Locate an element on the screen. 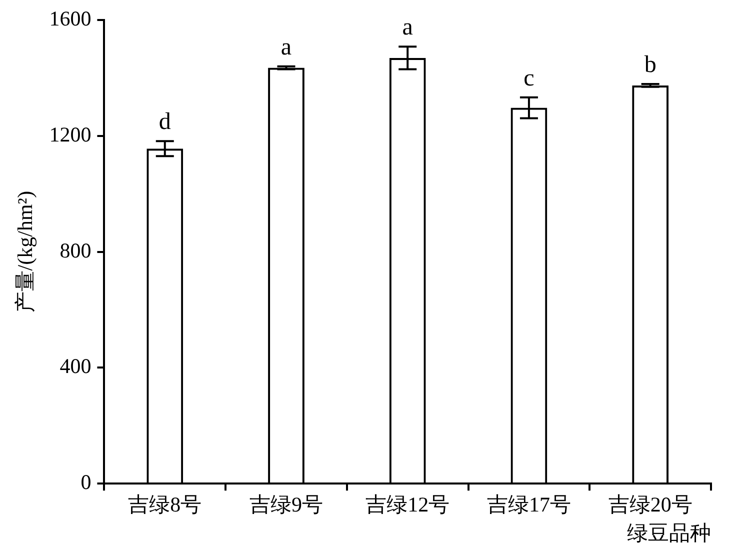  x-tick-label: 吉绿20号 is located at coordinates (650, 504).